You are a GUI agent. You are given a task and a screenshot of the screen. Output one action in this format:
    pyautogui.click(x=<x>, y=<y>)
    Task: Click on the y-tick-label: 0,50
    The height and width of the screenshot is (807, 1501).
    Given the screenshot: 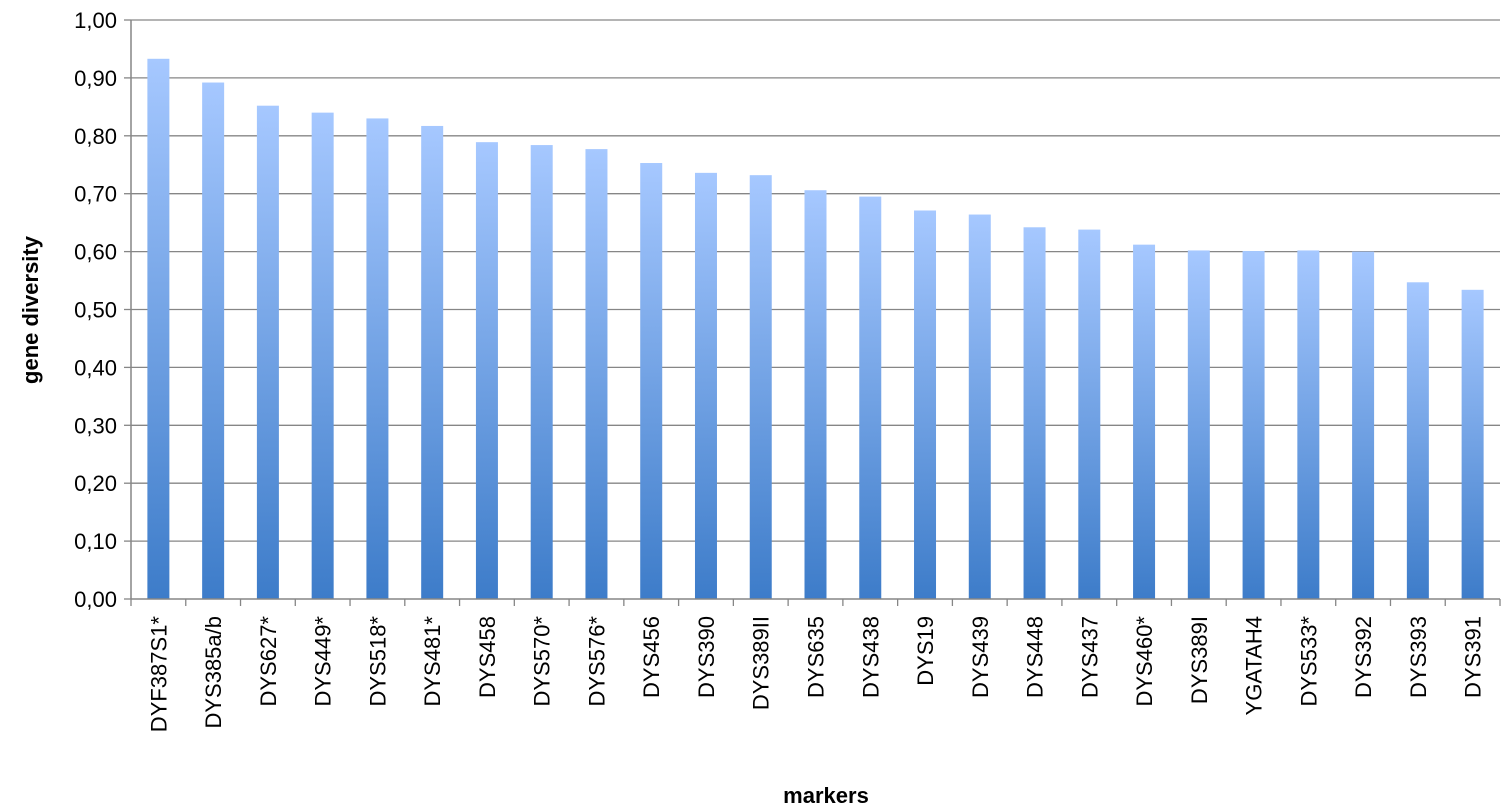 What is the action you would take?
    pyautogui.click(x=95, y=310)
    